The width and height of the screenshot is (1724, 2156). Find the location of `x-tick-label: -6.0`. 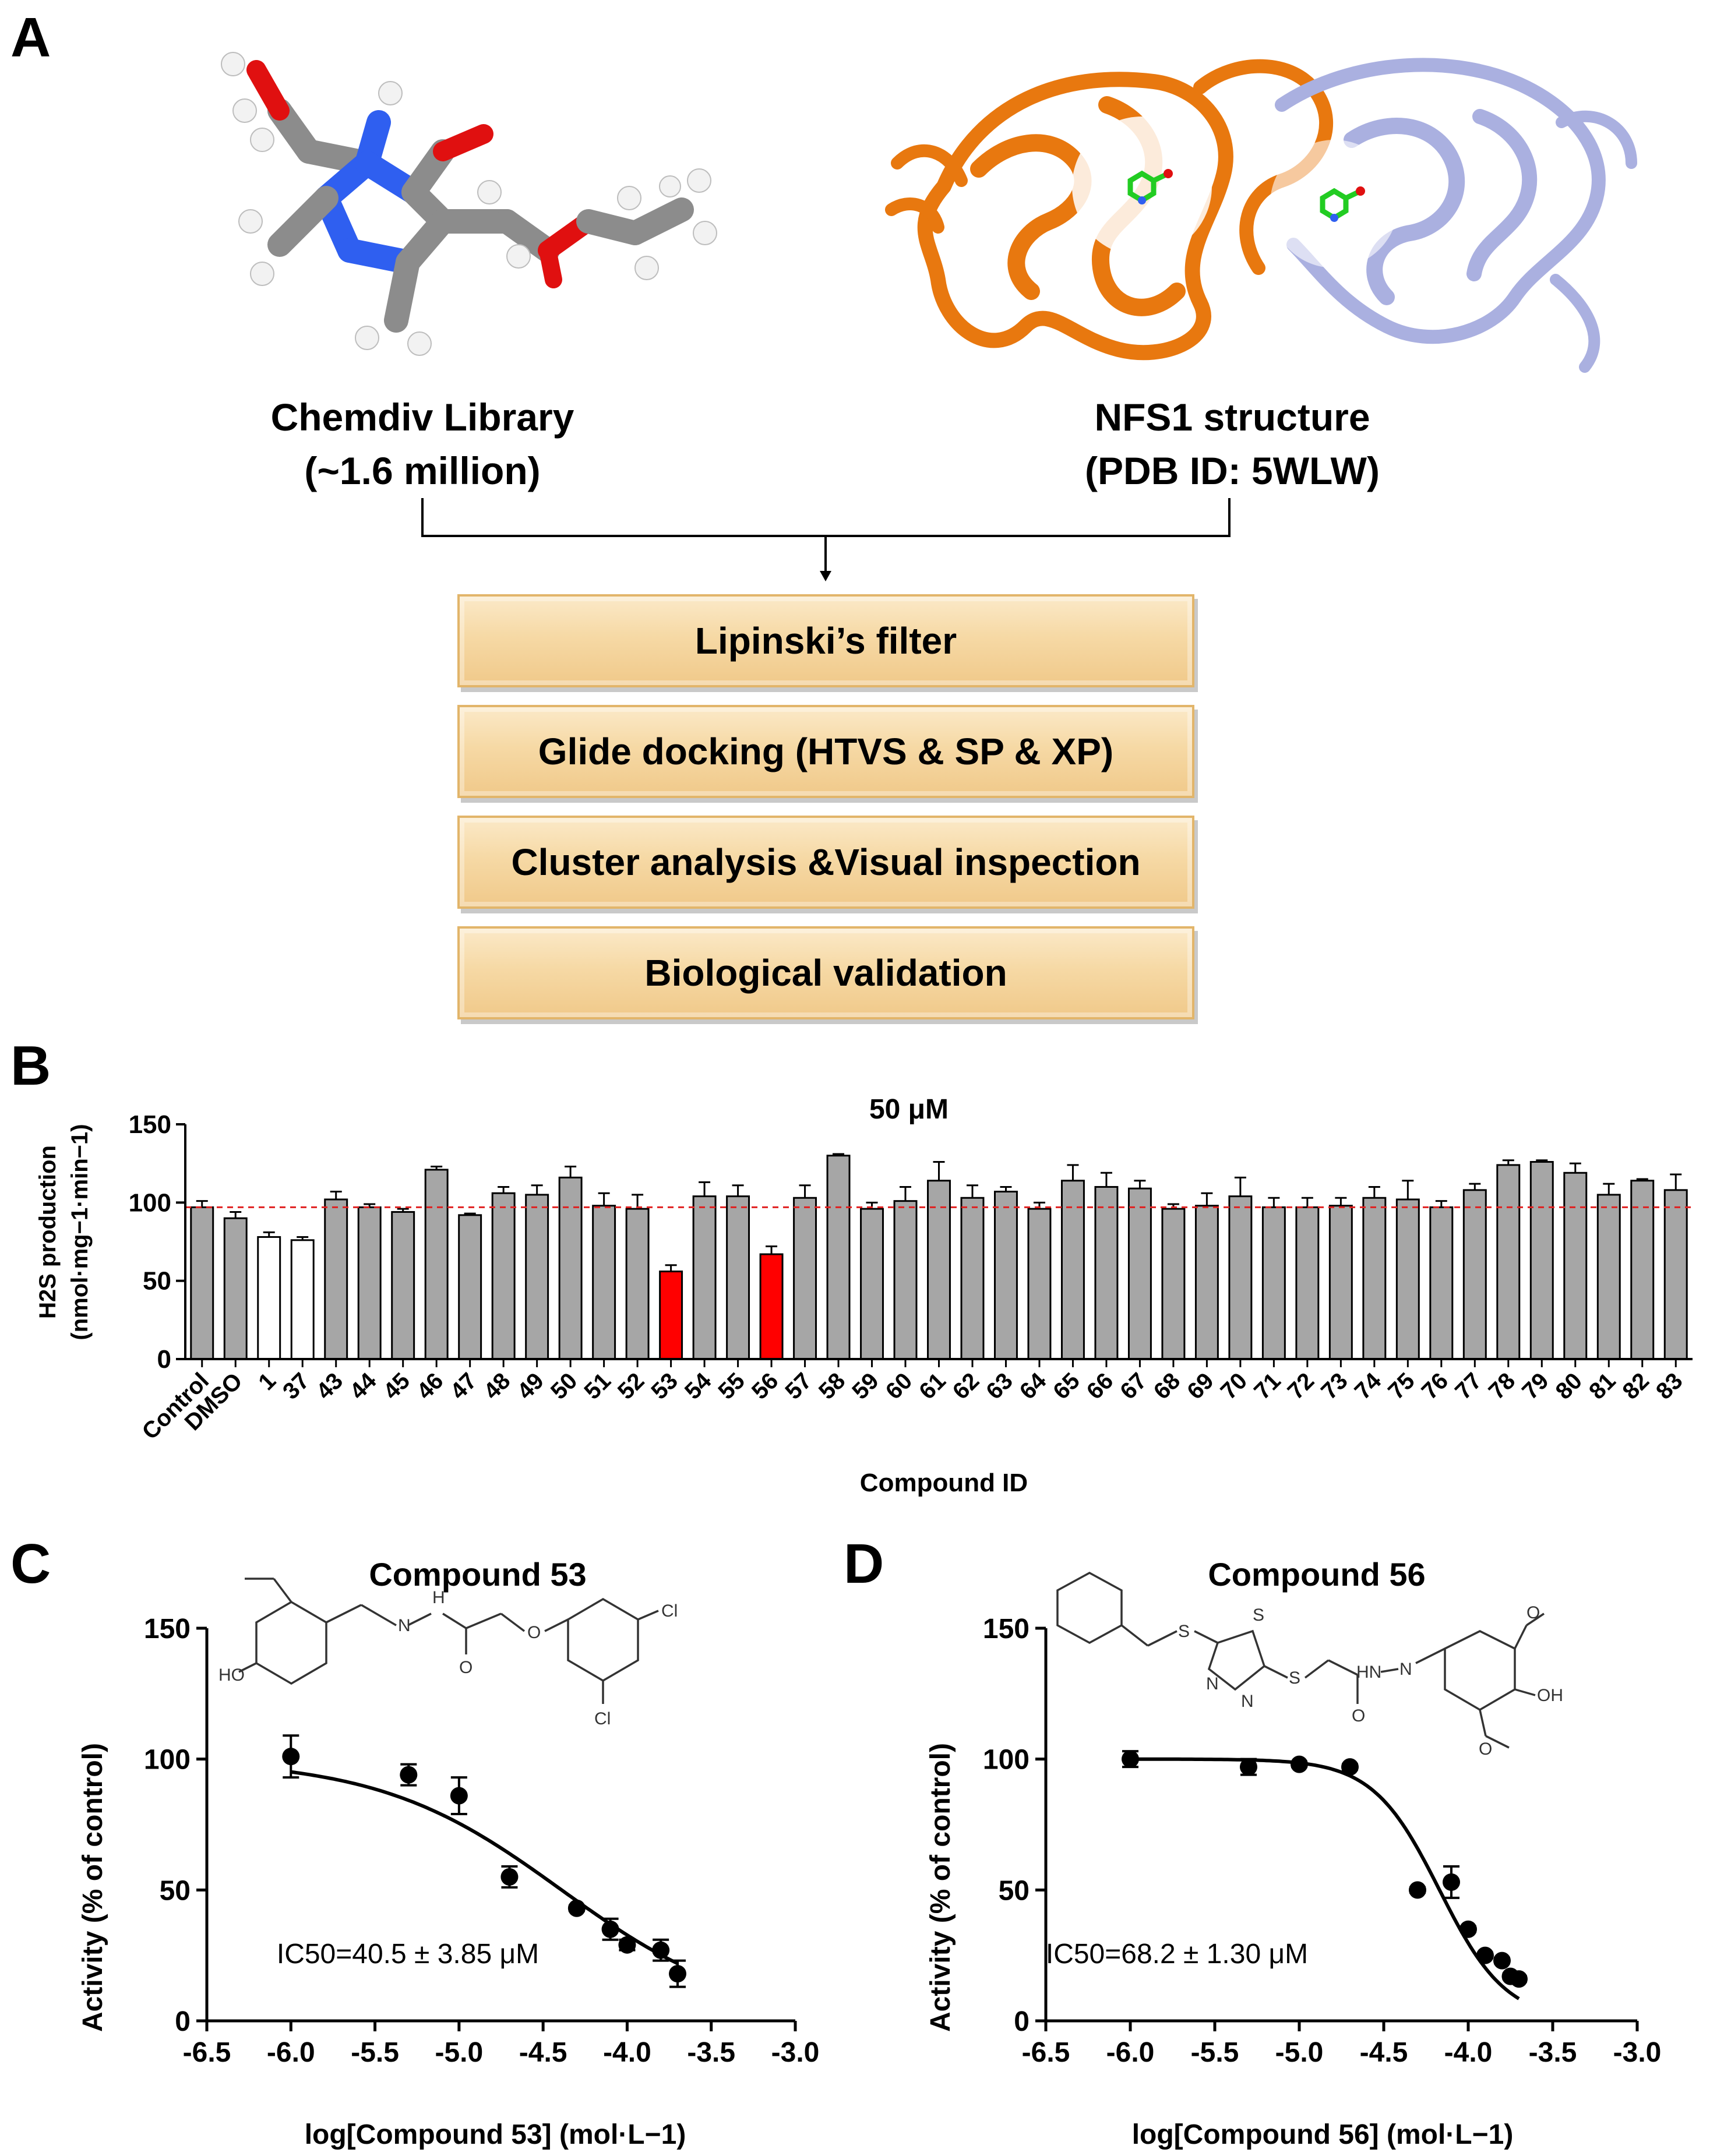

x-tick-label: -6.0 is located at coordinates (1130, 2052).